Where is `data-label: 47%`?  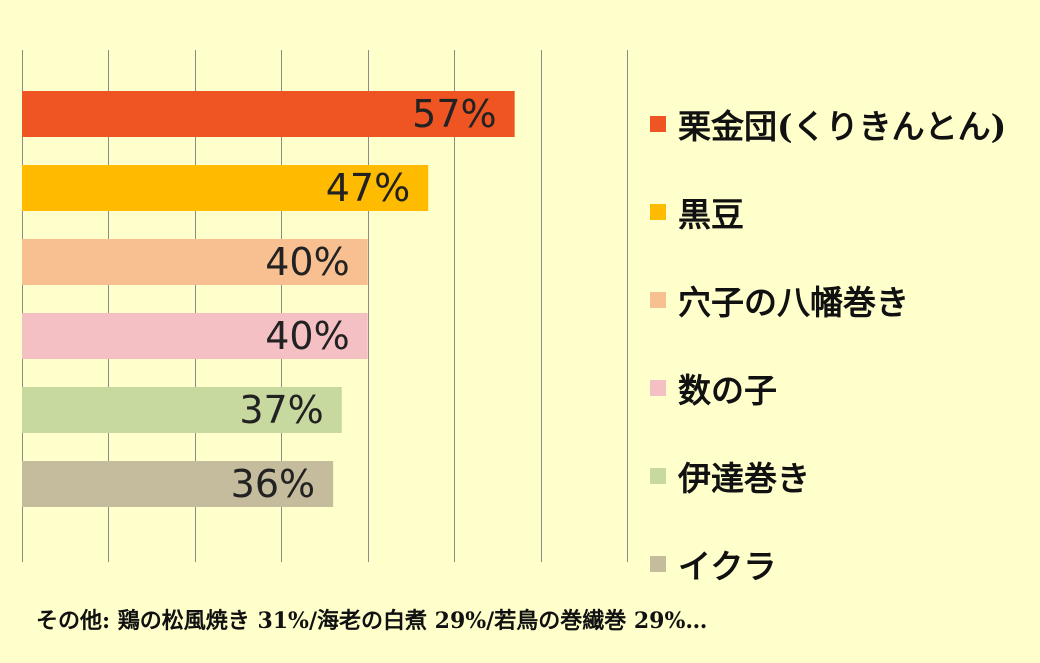 data-label: 47% is located at coordinates (368, 188).